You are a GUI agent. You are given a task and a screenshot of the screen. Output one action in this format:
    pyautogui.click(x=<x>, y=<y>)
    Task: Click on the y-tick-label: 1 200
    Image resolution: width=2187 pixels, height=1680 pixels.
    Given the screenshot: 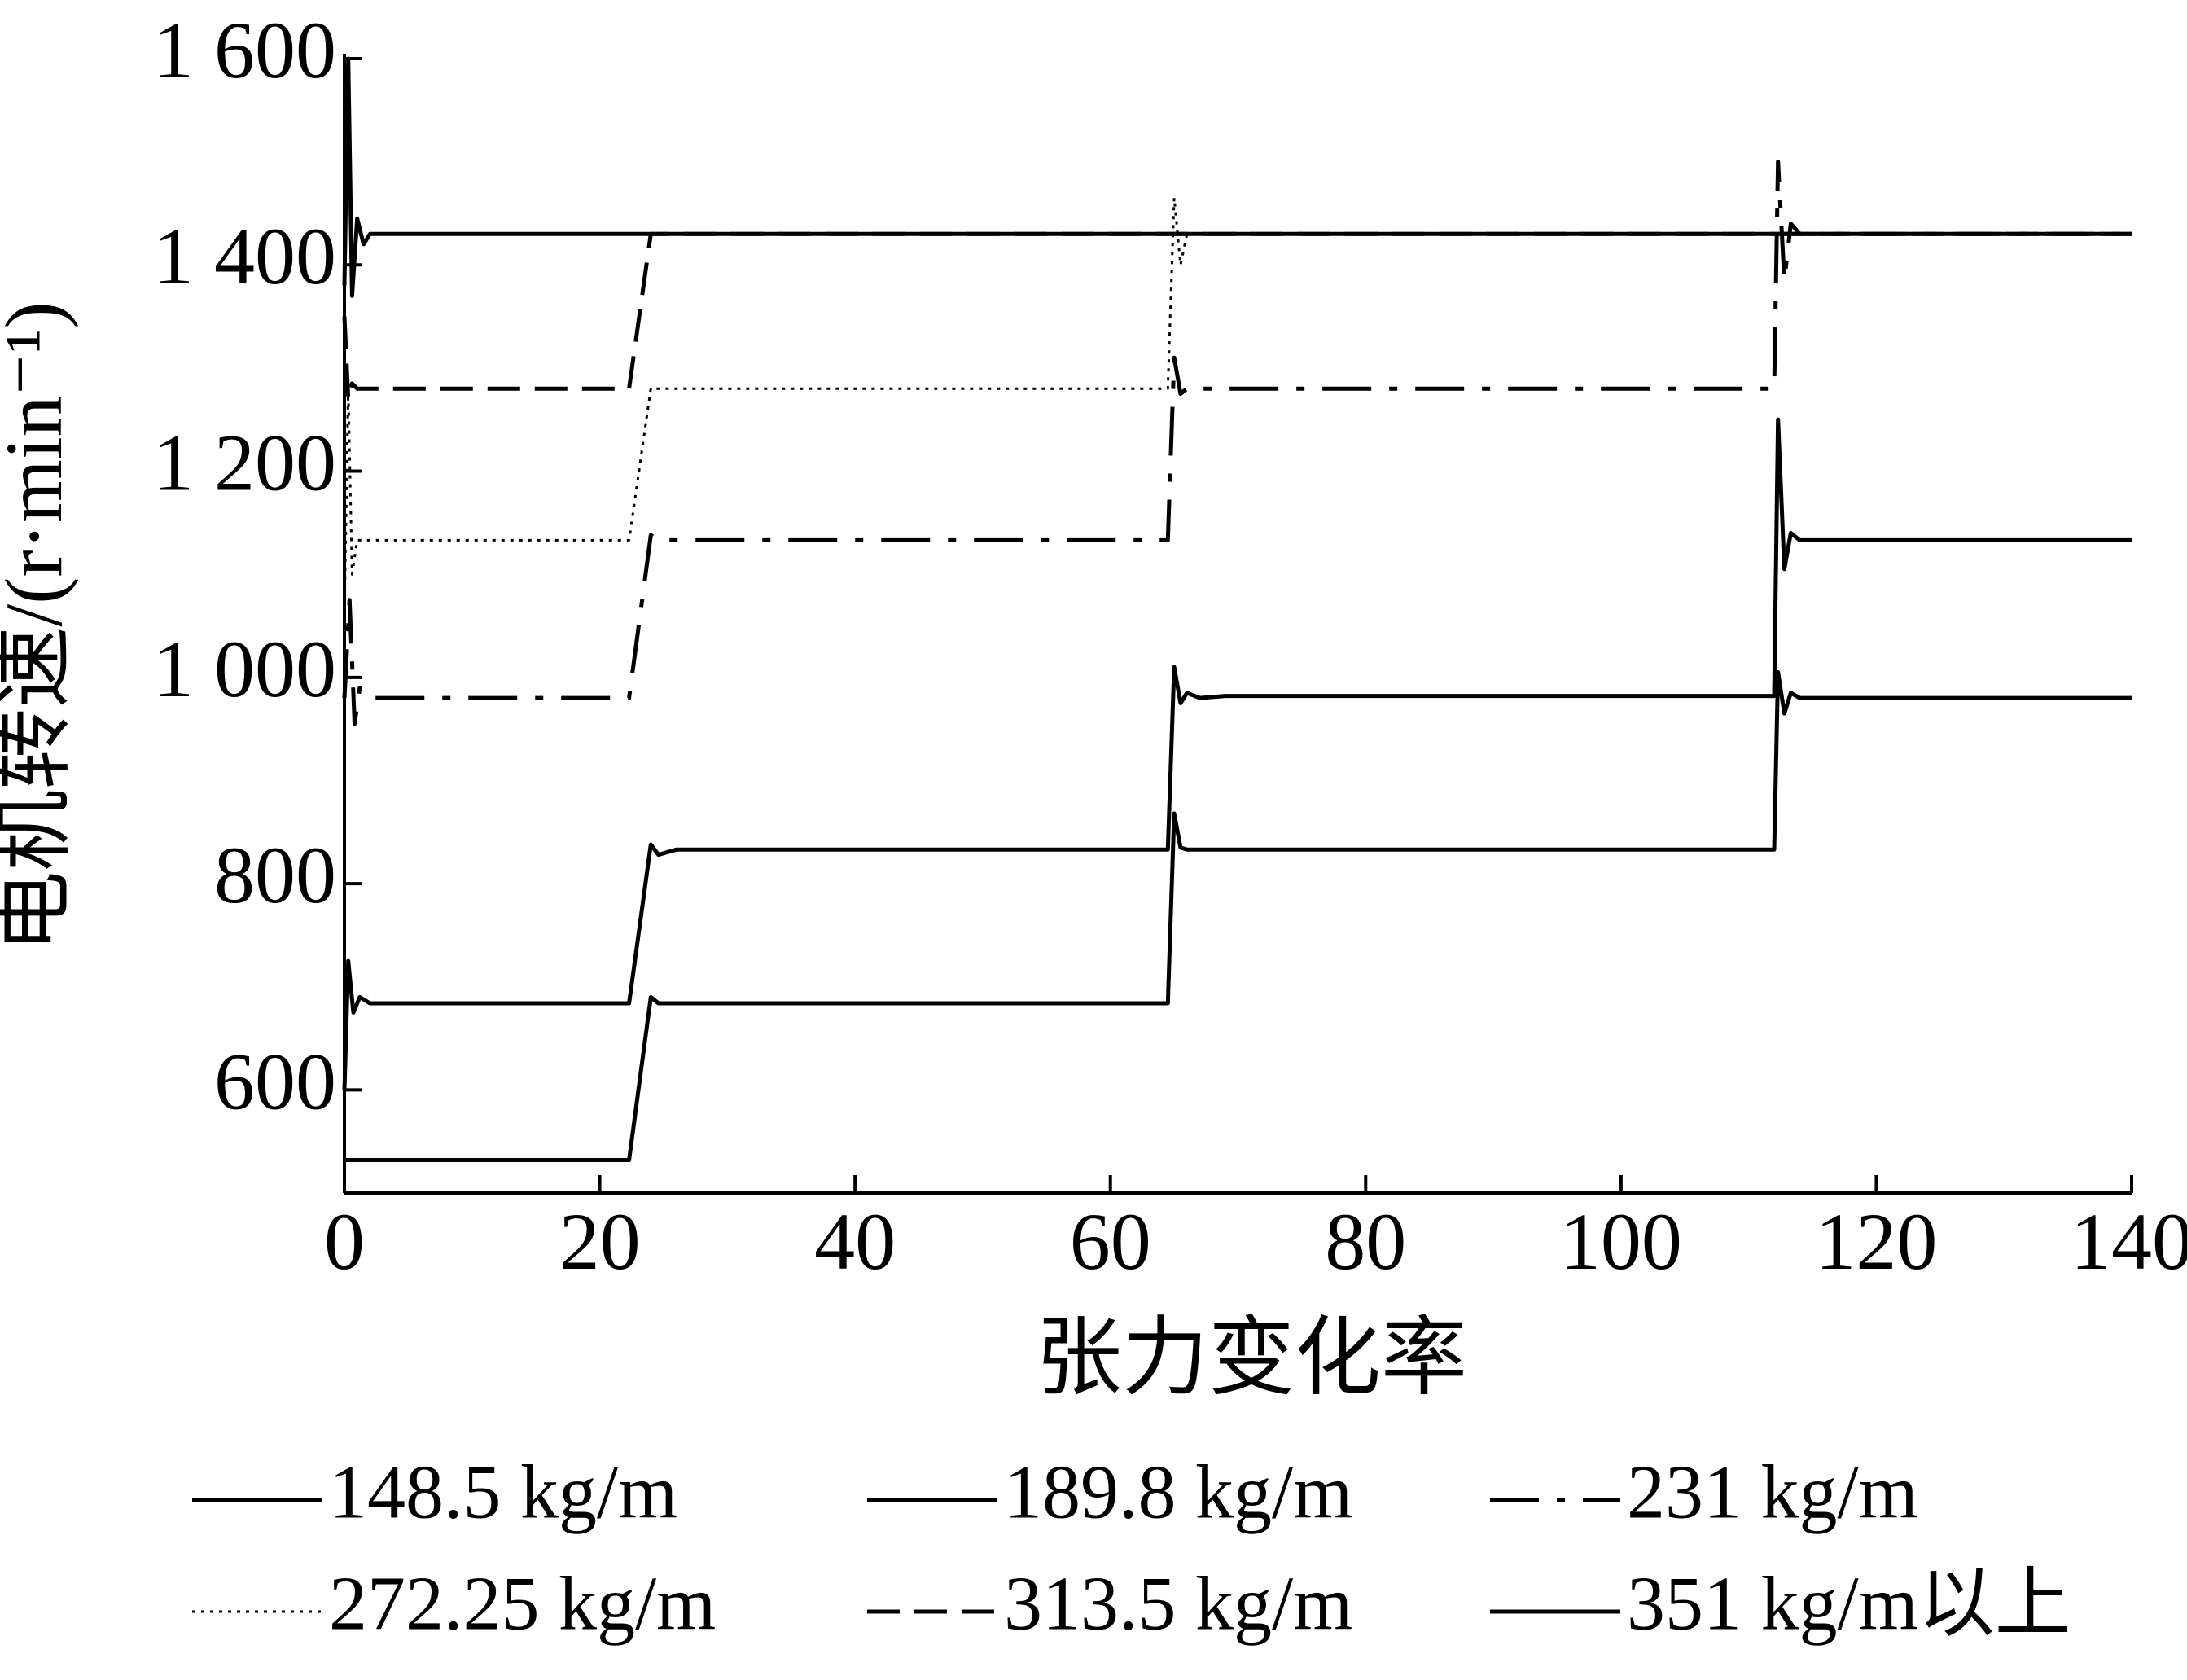 What is the action you would take?
    pyautogui.click(x=244, y=462)
    